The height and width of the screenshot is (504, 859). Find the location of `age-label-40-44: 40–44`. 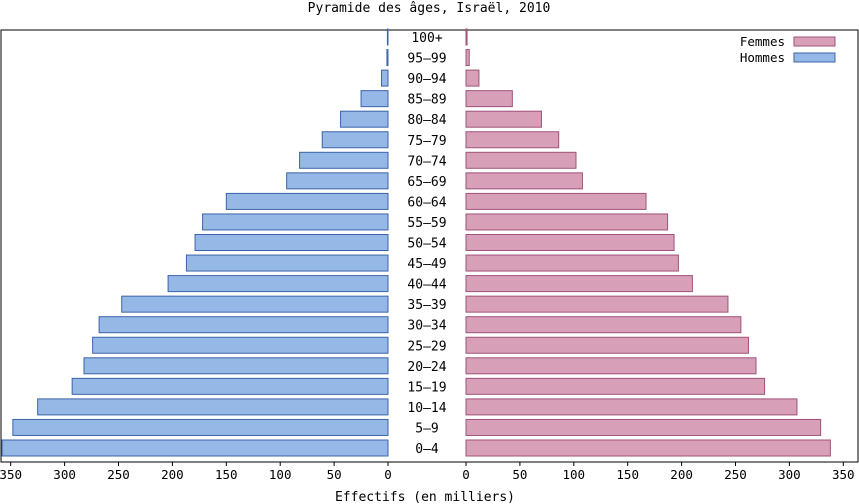

age-label-40-44: 40–44 is located at coordinates (426, 285).